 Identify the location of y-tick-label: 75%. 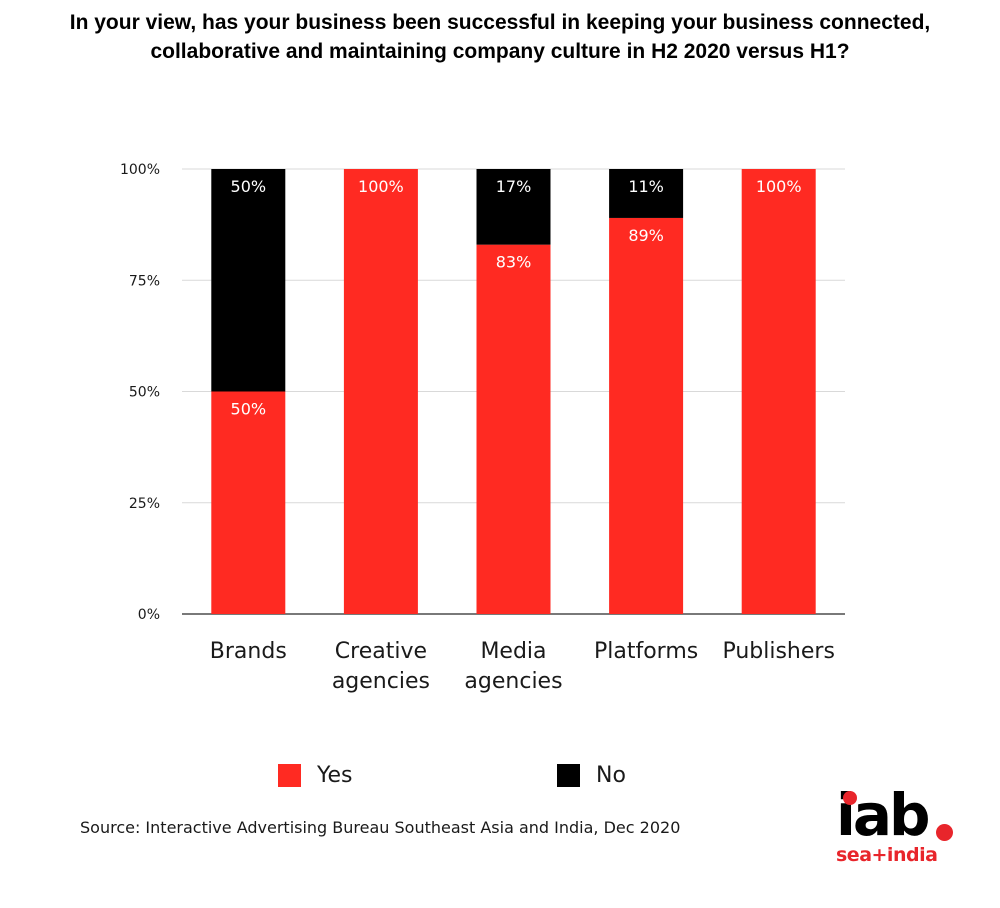
(144, 281).